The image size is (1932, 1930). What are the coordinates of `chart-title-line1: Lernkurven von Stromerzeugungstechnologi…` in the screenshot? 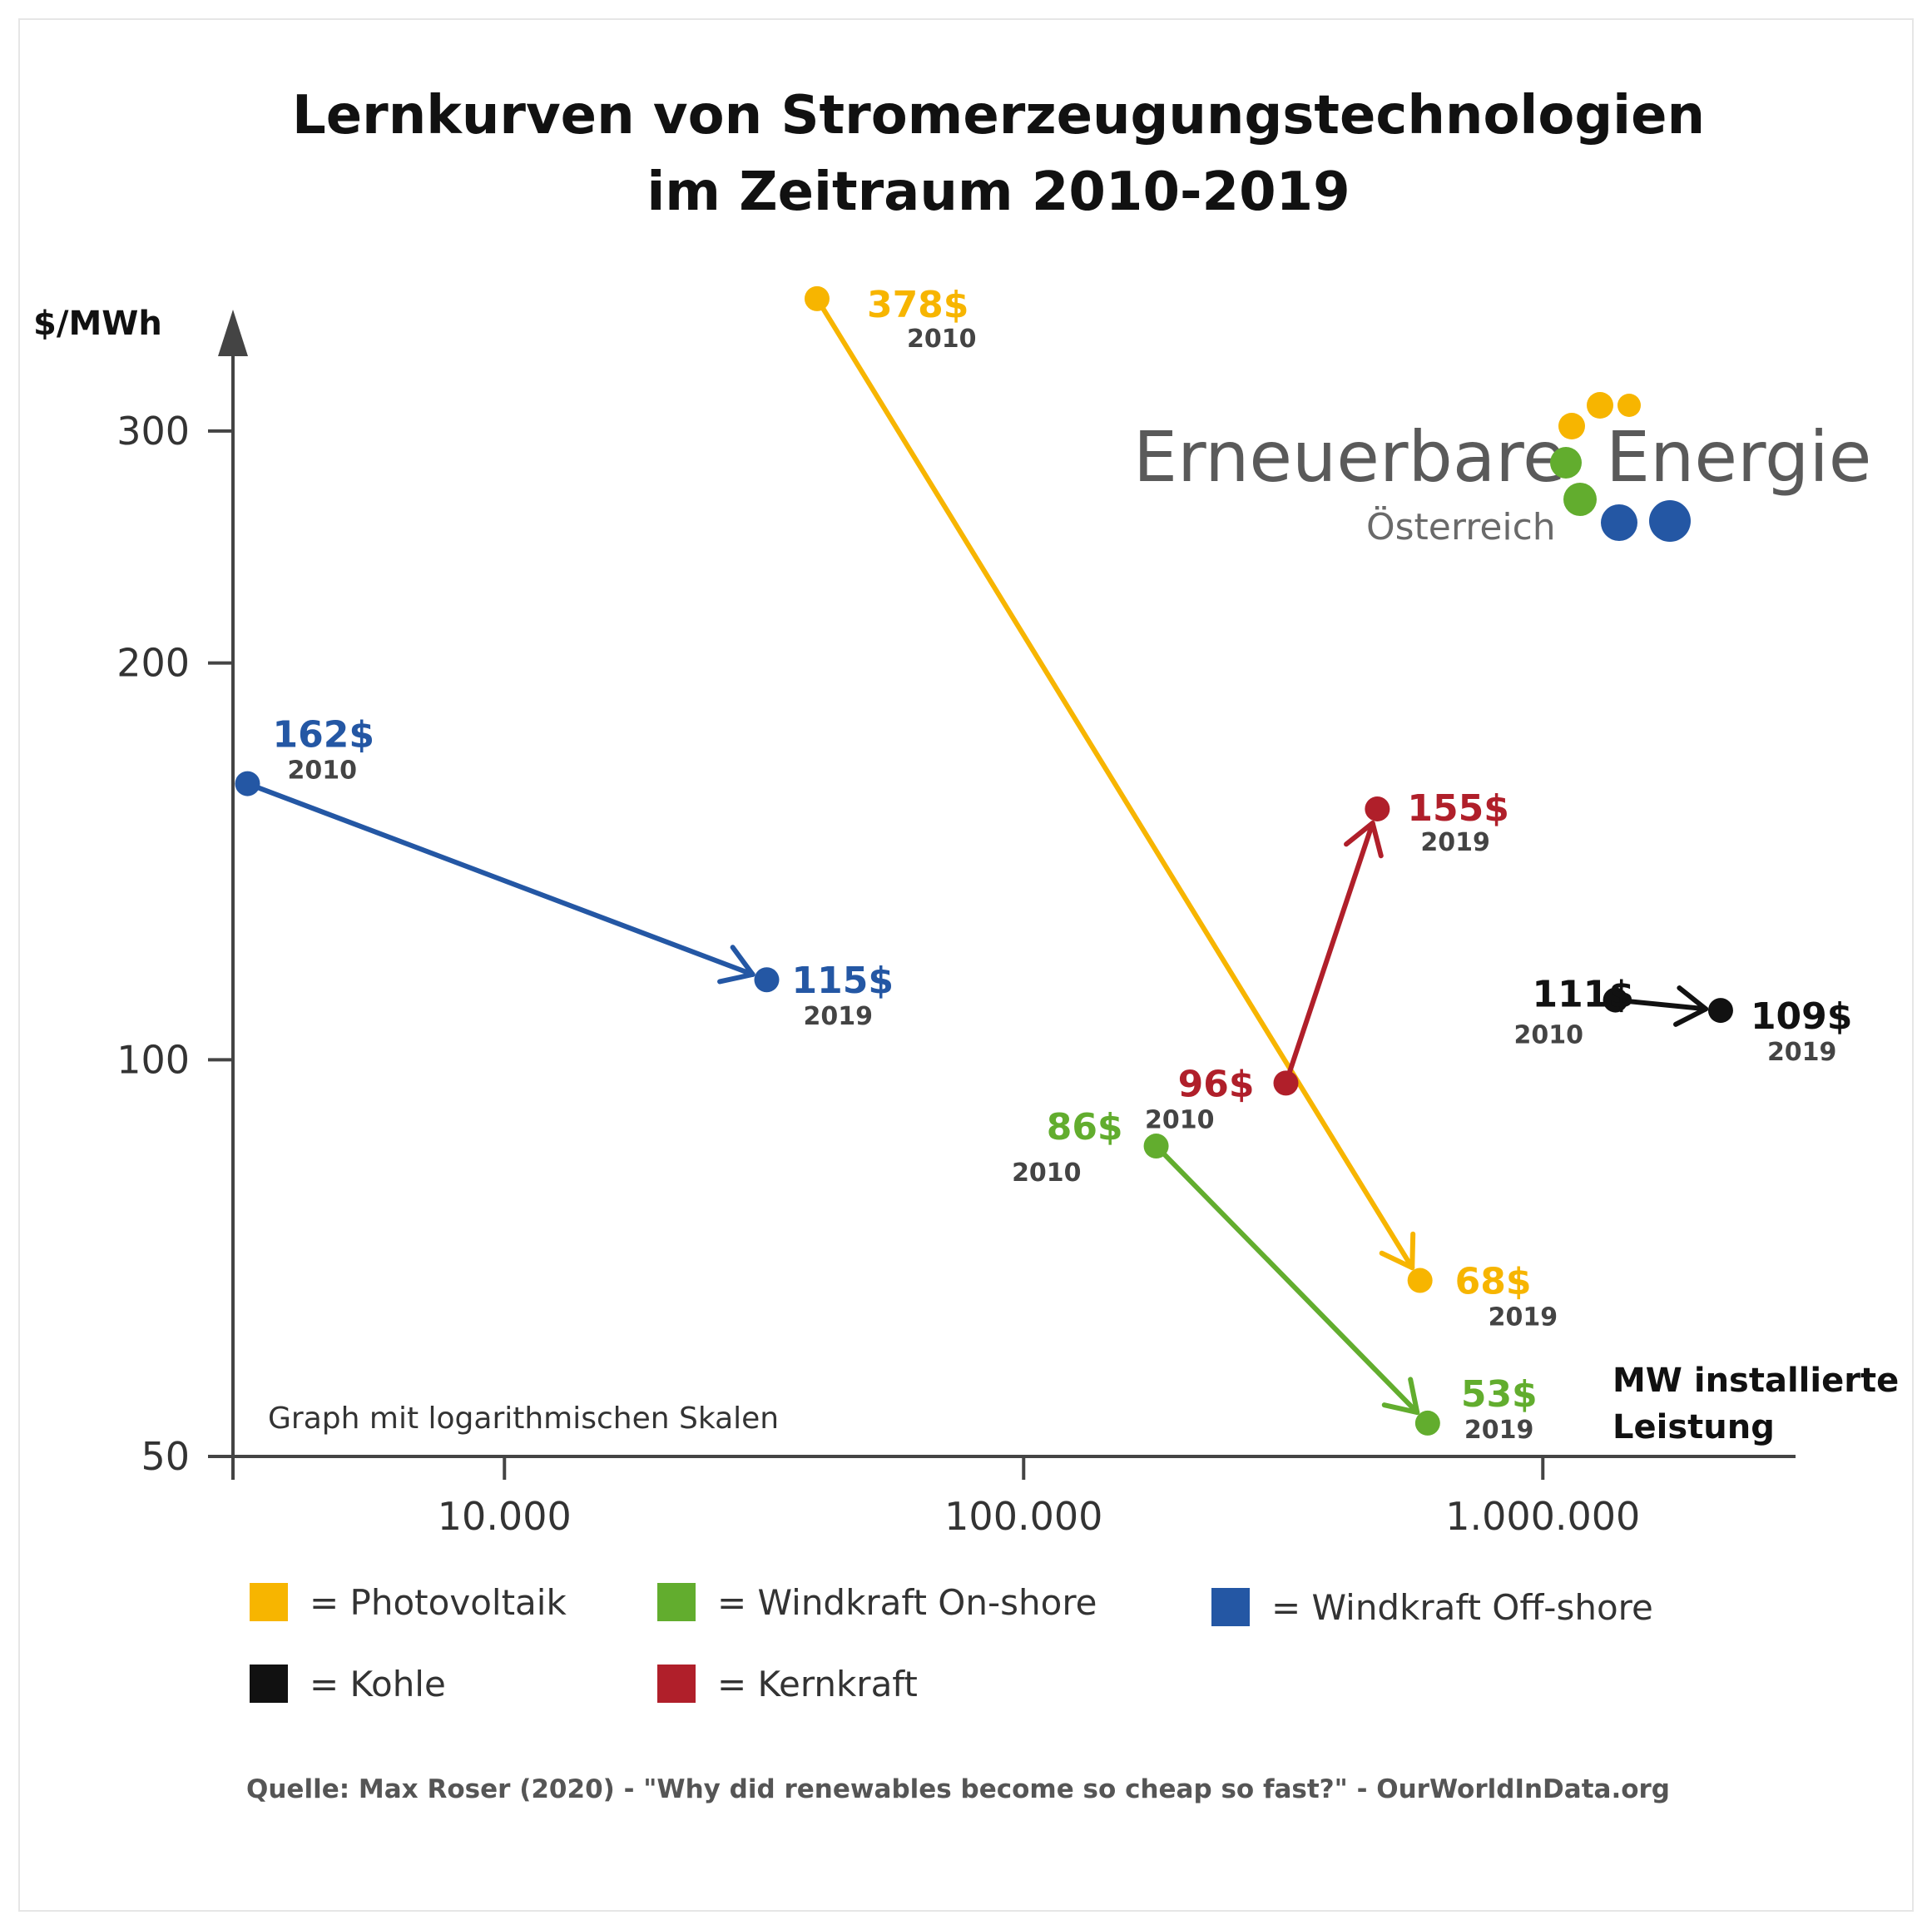 It's located at (998, 115).